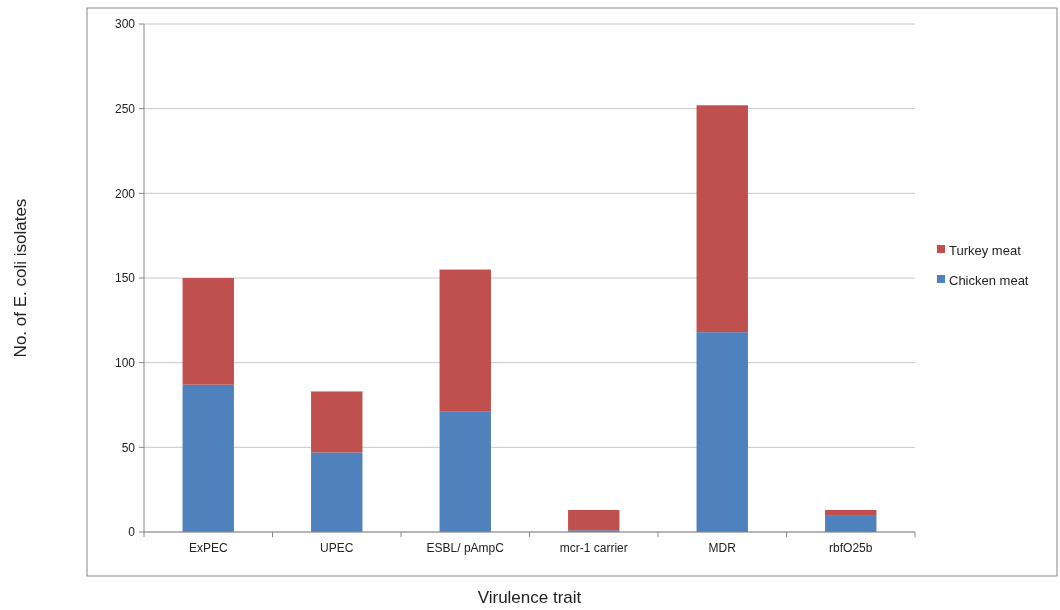  Describe the element at coordinates (125, 24) in the screenshot. I see `y-tick-label: 300` at that location.